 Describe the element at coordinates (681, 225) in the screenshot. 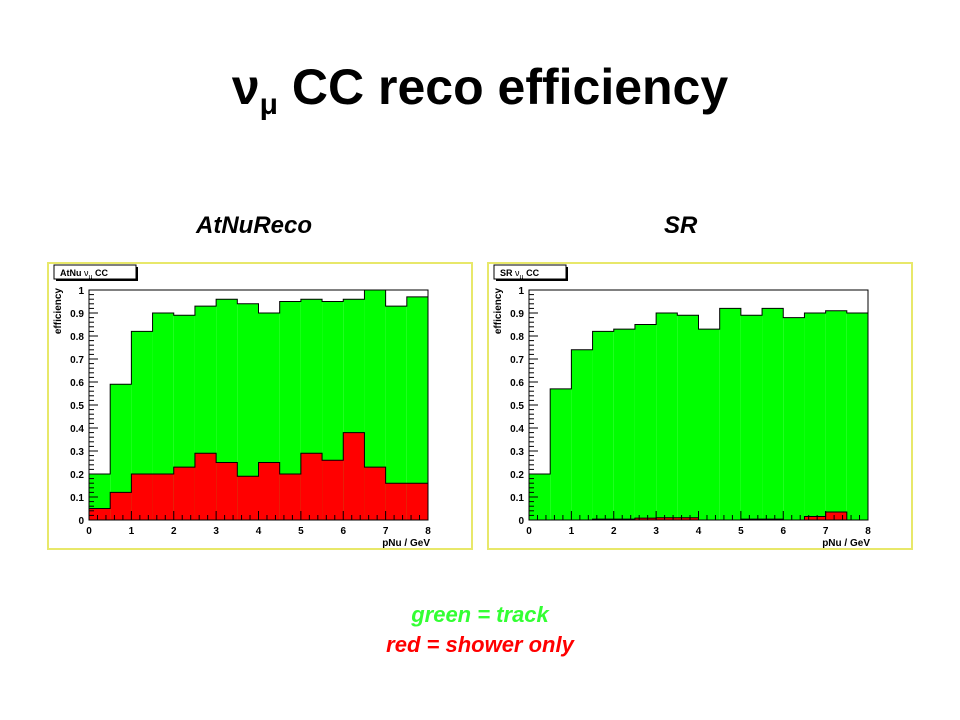

I see `chart-subtitle-sr: SR` at that location.